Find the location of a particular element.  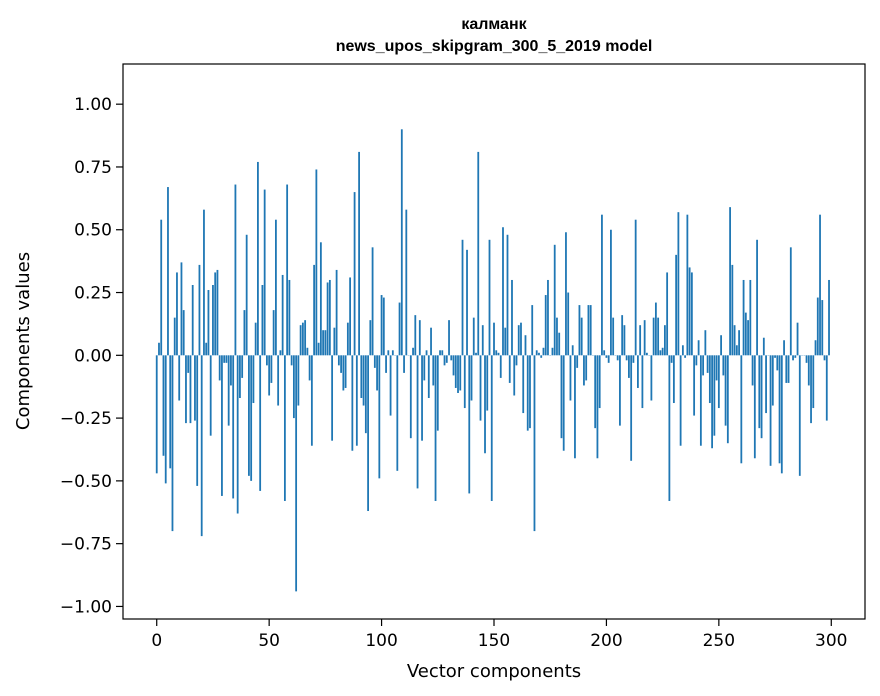

x-axis: 0 50 100 150 200 250 300 is located at coordinates (499, 635).